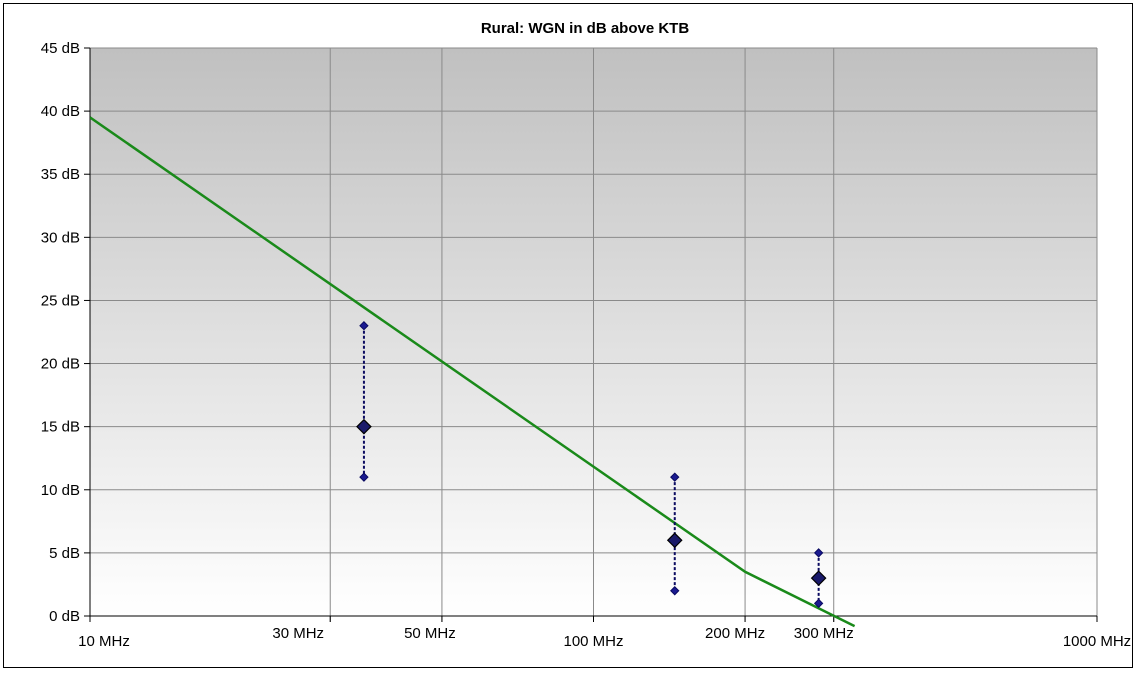  Describe the element at coordinates (64, 553) in the screenshot. I see `y-tick-label: 5 dB` at that location.